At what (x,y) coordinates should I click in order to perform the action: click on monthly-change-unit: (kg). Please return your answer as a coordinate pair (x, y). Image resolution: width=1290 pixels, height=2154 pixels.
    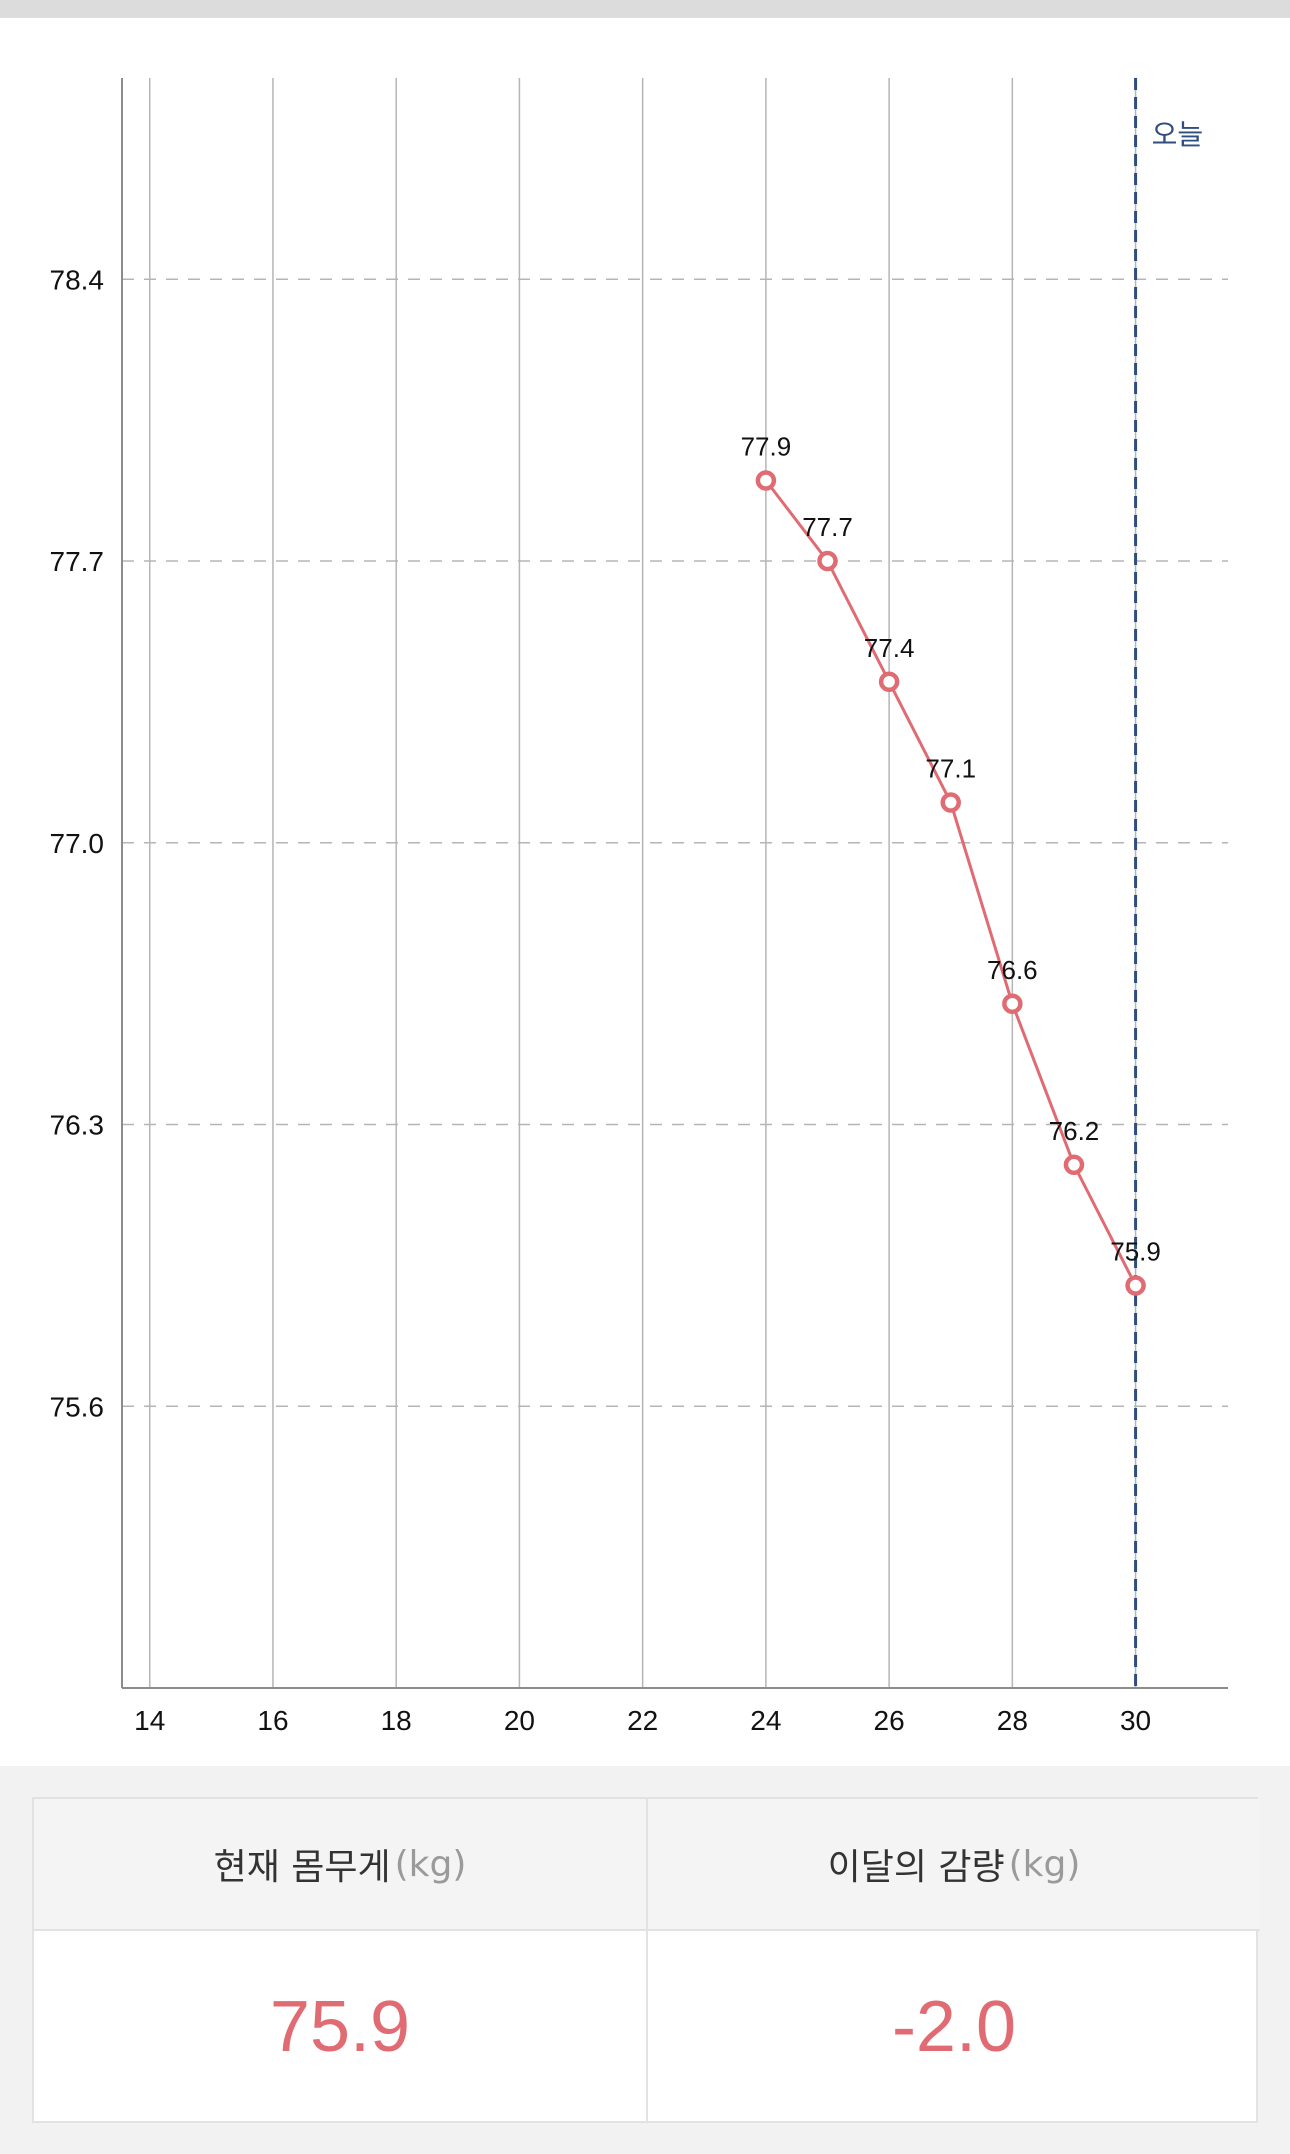
    Looking at the image, I should click on (1044, 1864).